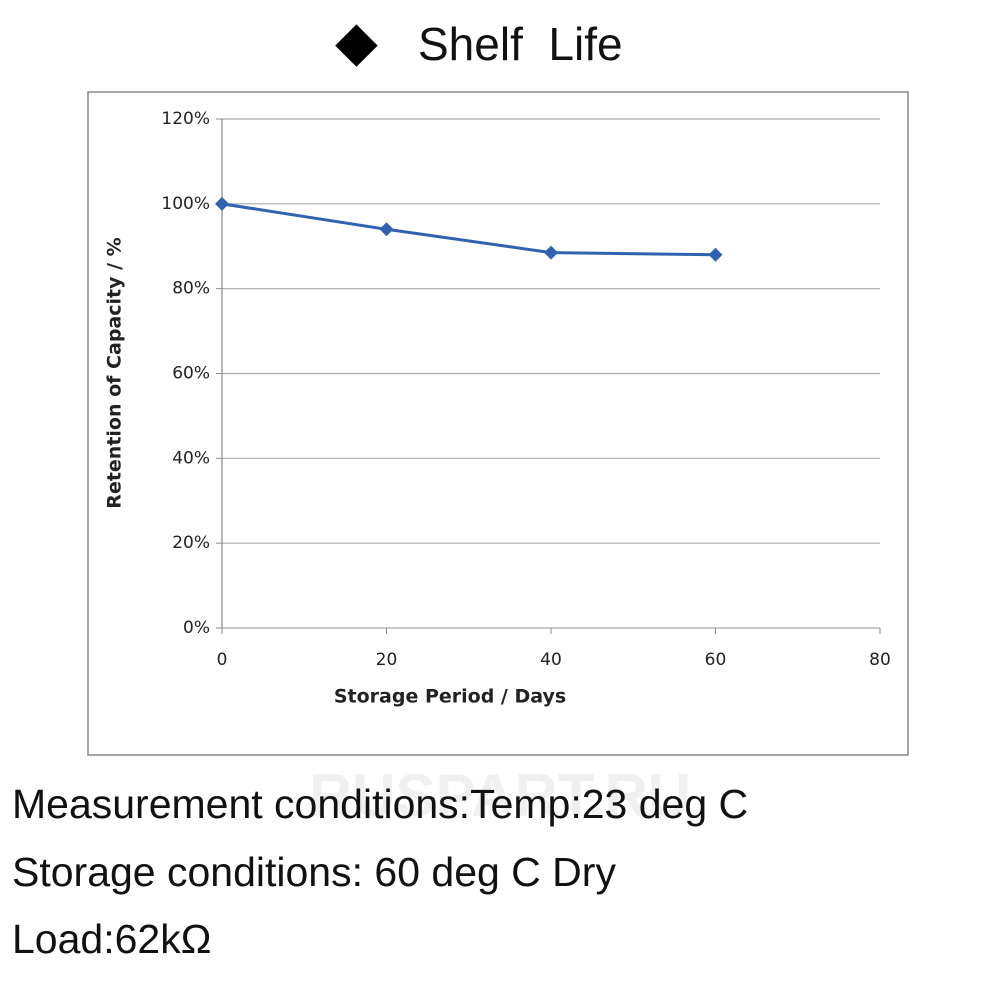 This screenshot has width=1000, height=1000. I want to click on y-tick-label: 100%, so click(185, 204).